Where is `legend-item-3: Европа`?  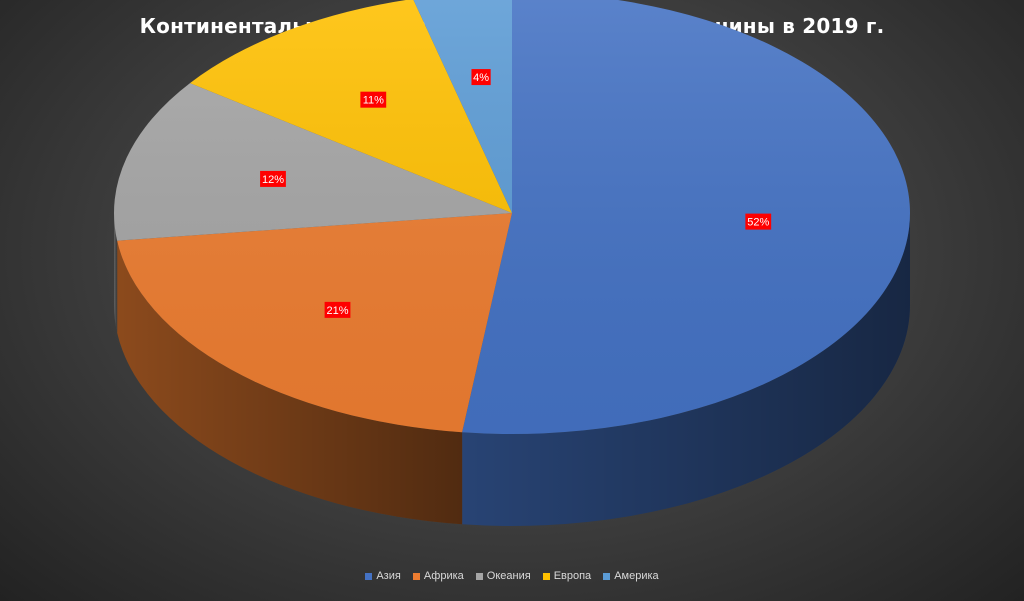 legend-item-3: Европа is located at coordinates (567, 576).